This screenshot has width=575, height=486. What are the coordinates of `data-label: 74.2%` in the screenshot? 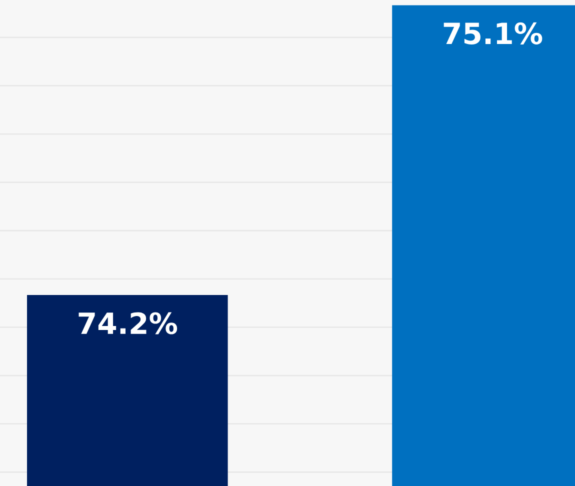 It's located at (128, 323).